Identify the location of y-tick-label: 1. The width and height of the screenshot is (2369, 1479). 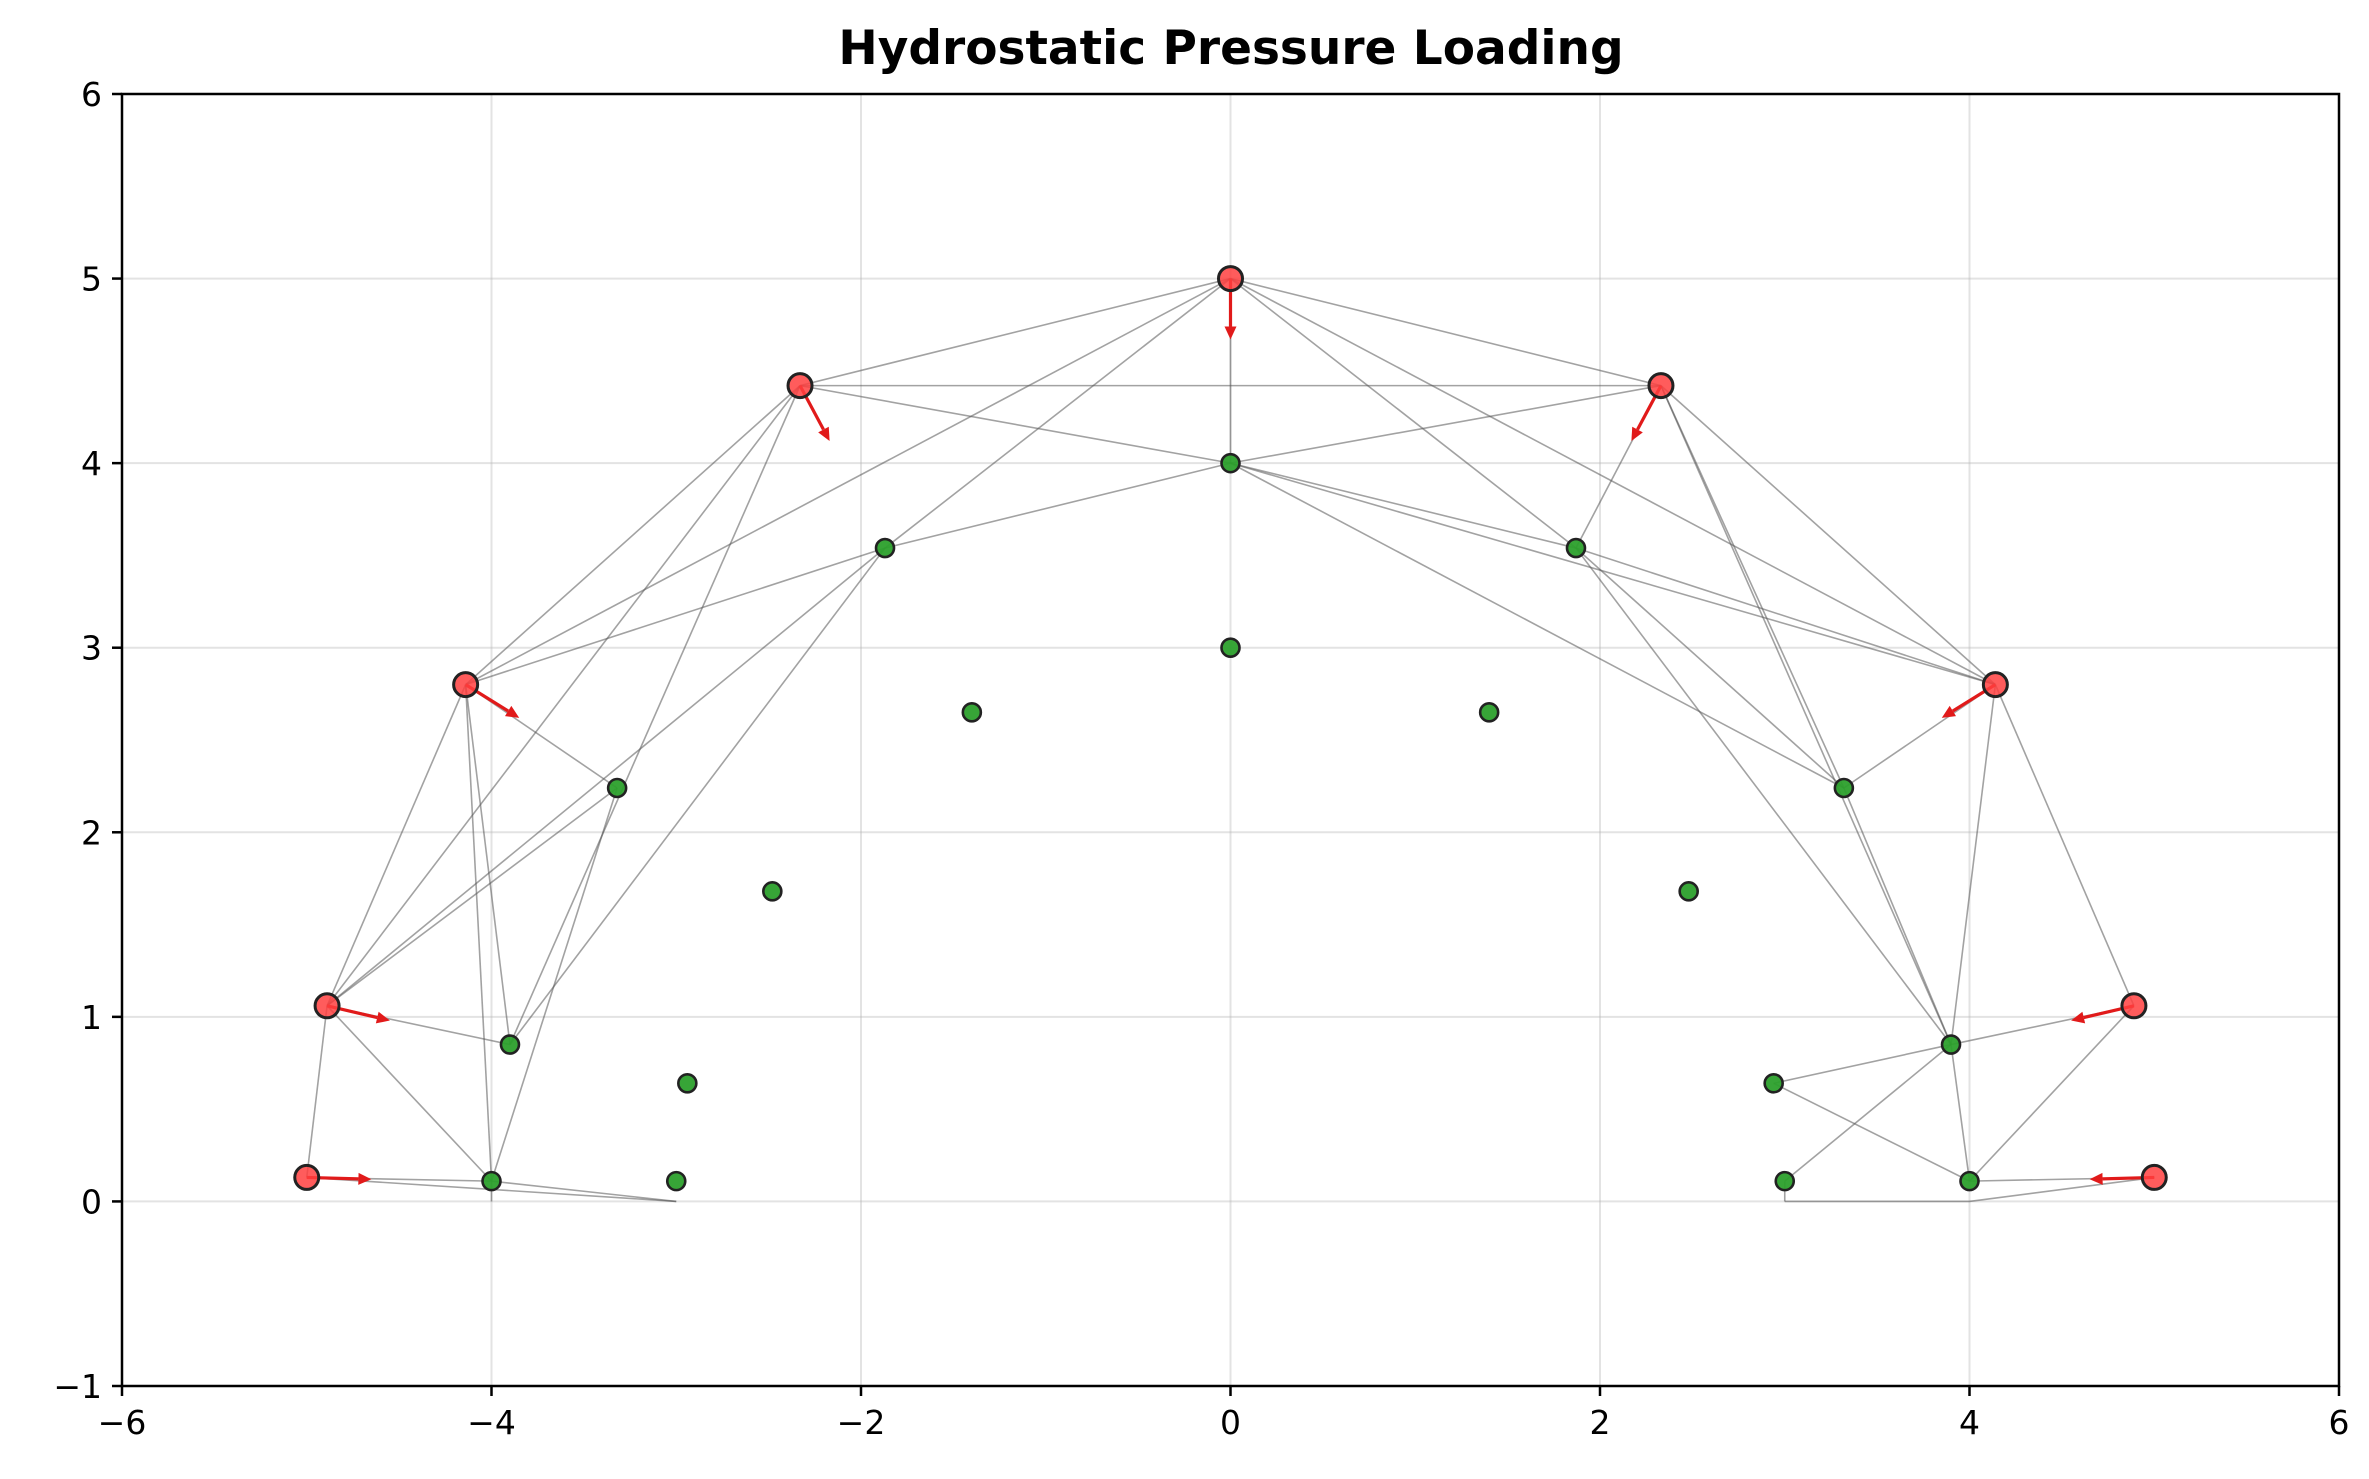
(91, 1017).